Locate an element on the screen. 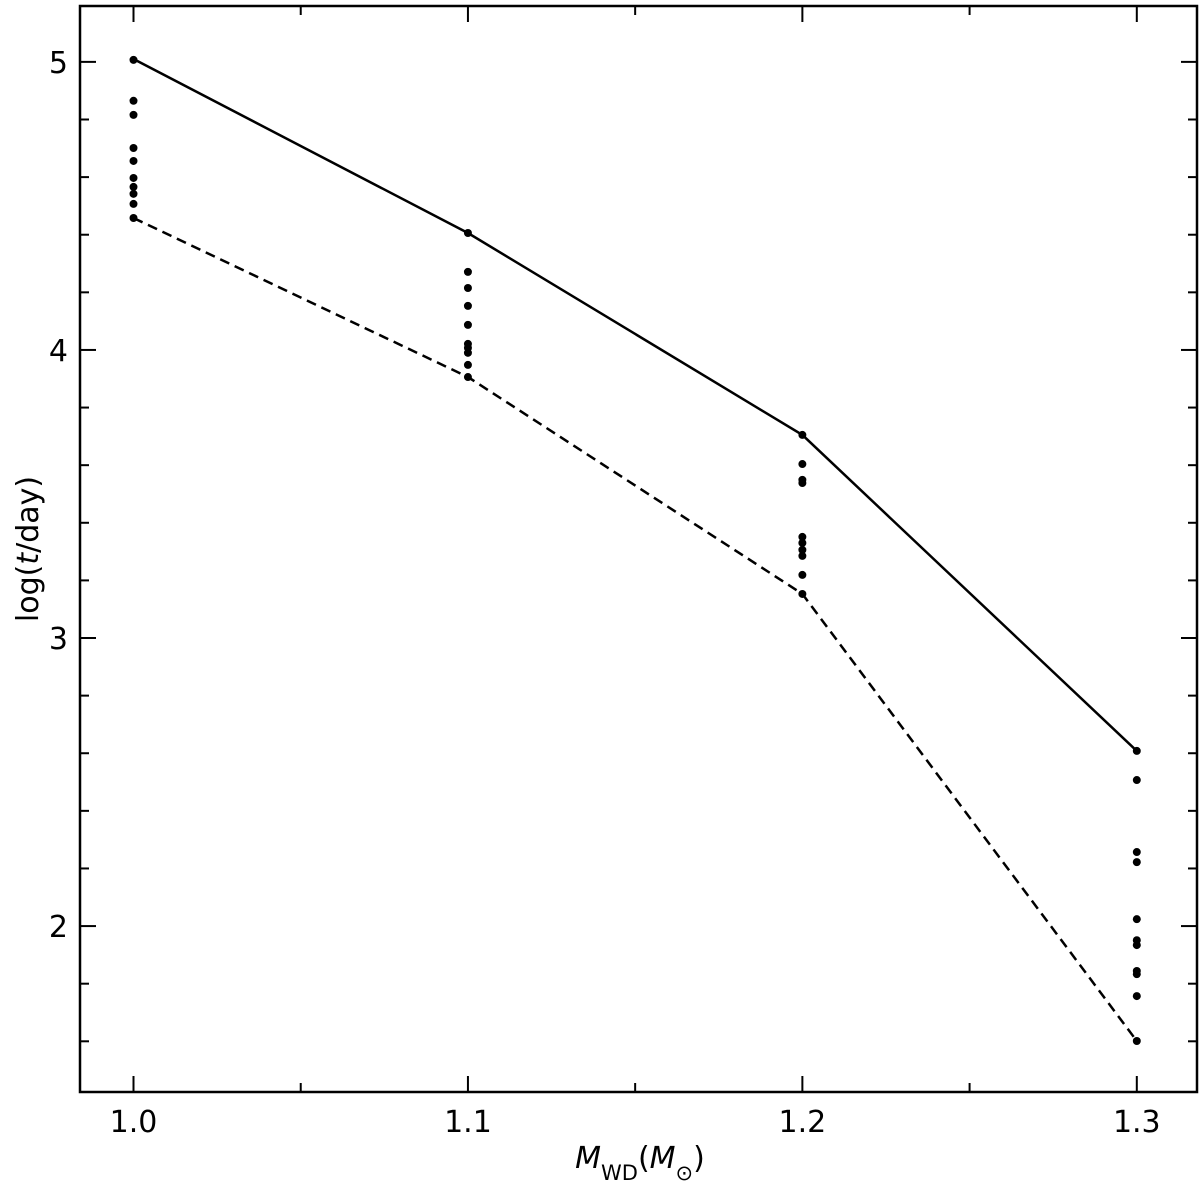 The width and height of the screenshot is (1200, 1185). y-tick-label: 5 is located at coordinates (58, 63).